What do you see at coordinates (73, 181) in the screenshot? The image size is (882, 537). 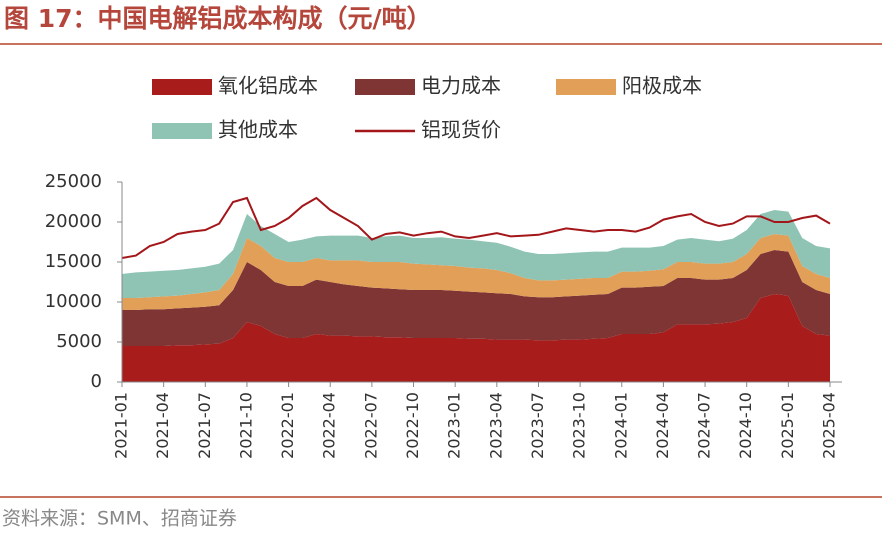 I see `y-tick-label: 25000` at bounding box center [73, 181].